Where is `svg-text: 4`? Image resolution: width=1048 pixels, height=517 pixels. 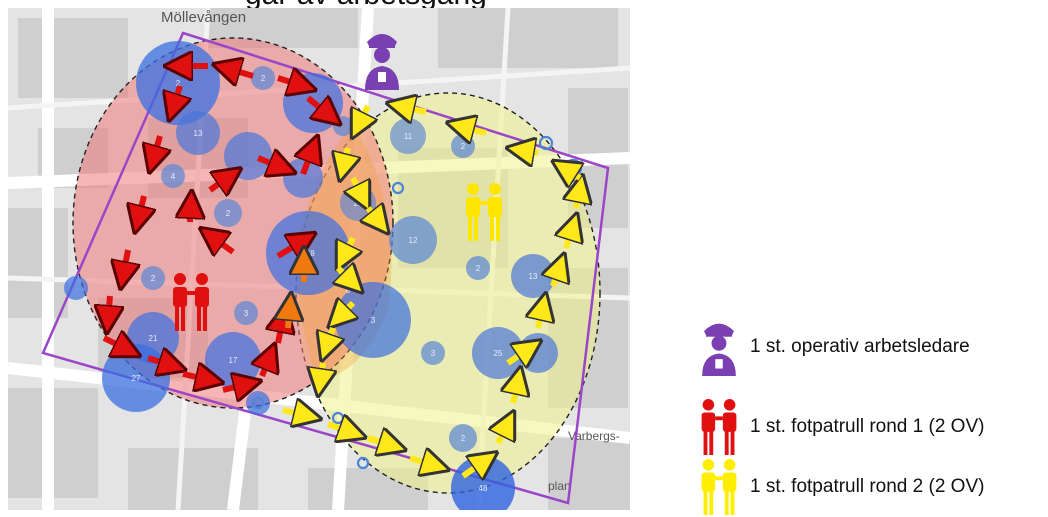 svg-text: 4 is located at coordinates (173, 176).